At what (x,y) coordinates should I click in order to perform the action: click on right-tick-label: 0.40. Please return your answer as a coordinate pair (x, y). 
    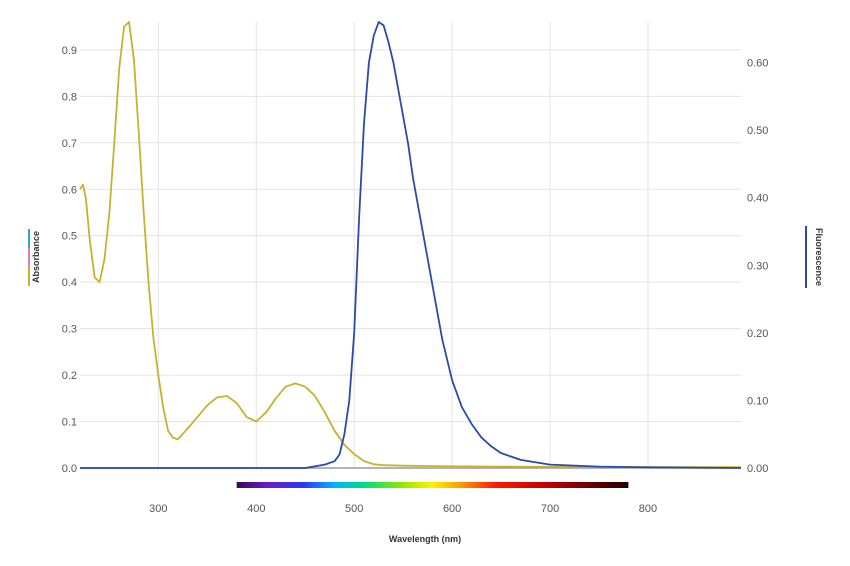
    Looking at the image, I should click on (757, 199).